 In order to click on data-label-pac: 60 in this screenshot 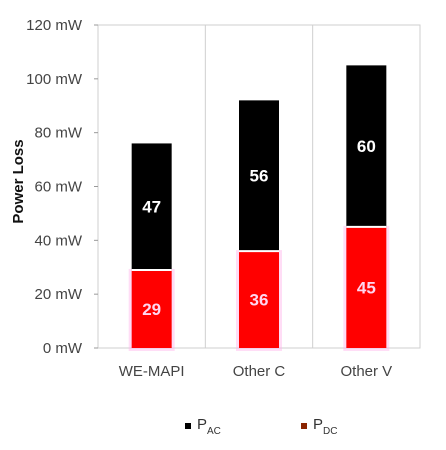, I will do `click(366, 146)`.